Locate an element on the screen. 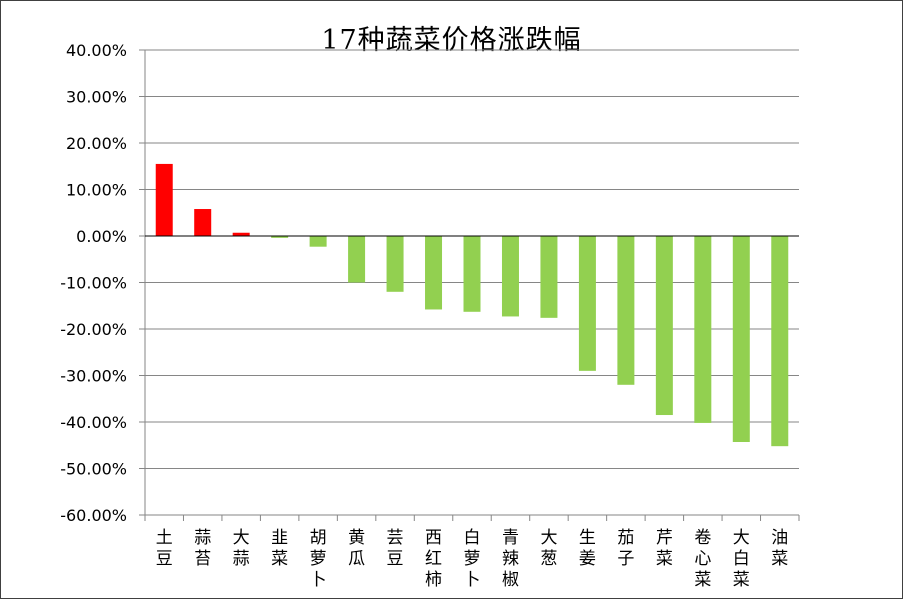 The image size is (903, 599). x-tick-label: 青辣椒 is located at coordinates (510, 559).